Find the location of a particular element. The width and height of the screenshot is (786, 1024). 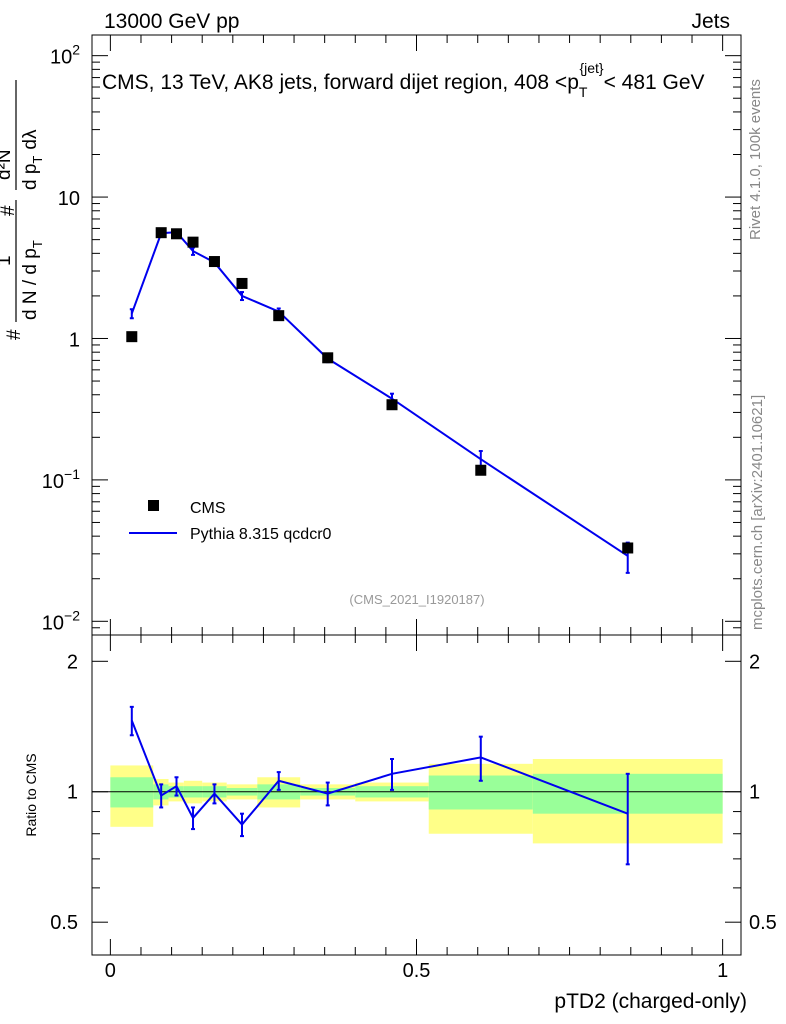

ratio-y-tick-label-right: 2 is located at coordinates (754, 662).